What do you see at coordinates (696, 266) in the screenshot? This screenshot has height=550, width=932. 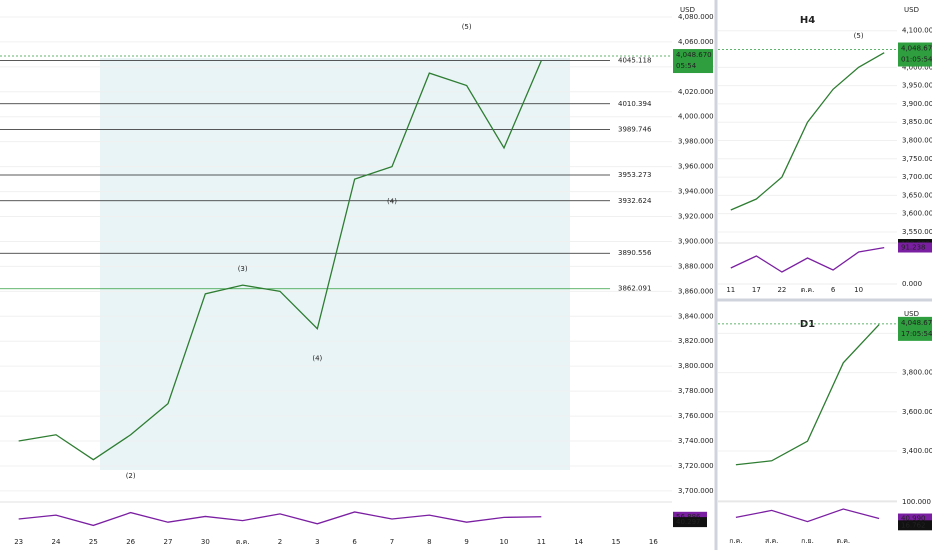 I see `y-tick-label: 3,880.000` at bounding box center [696, 266].